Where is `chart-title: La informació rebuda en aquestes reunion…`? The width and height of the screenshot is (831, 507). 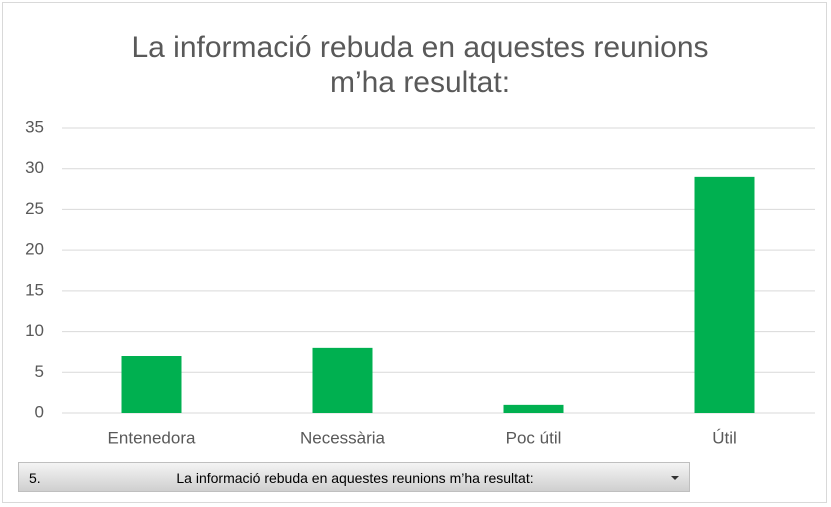
chart-title: La informació rebuda en aquestes reunion… is located at coordinates (420, 65).